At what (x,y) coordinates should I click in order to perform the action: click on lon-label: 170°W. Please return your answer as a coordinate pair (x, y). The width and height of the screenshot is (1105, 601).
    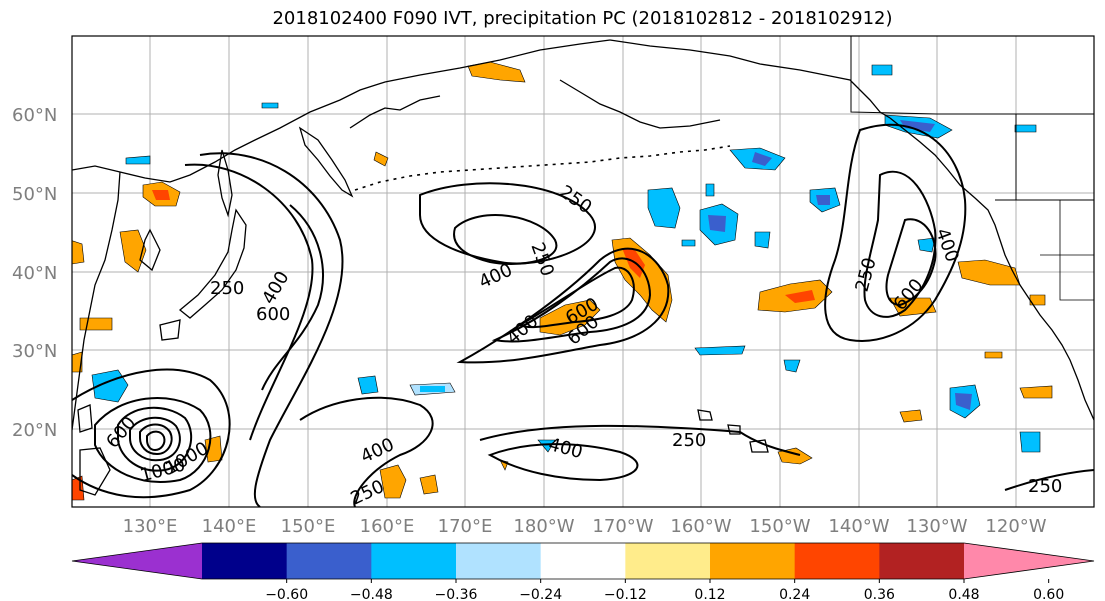
    Looking at the image, I should click on (622, 526).